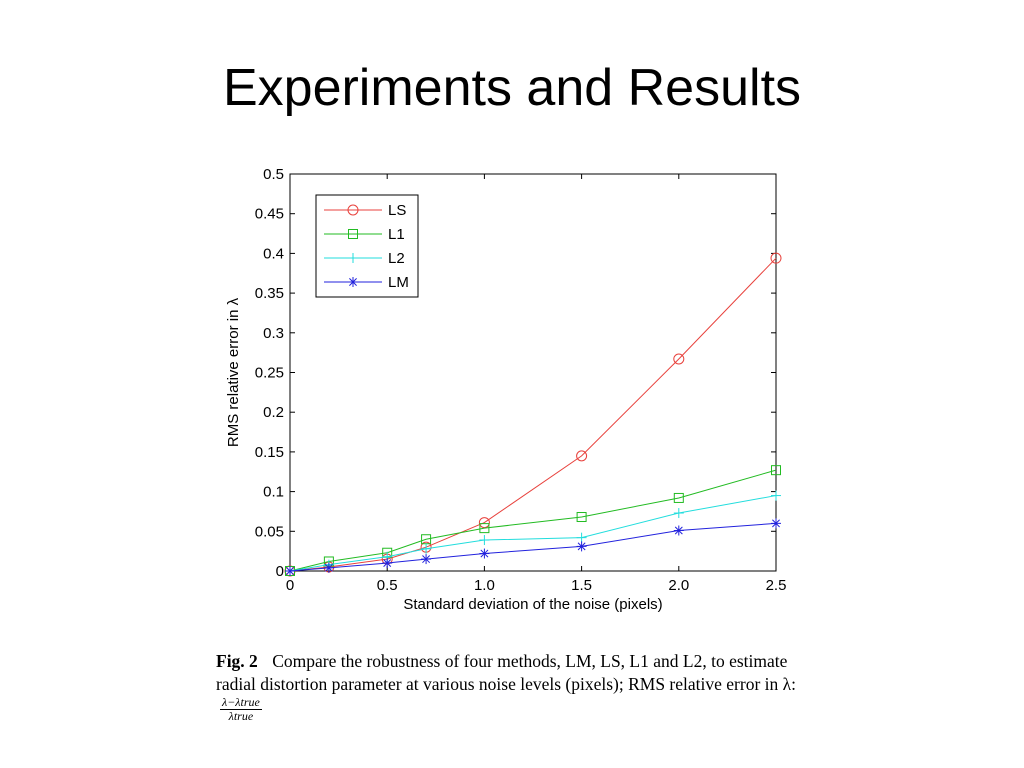 The image size is (1024, 768). What do you see at coordinates (512, 88) in the screenshot?
I see `slide-title: Experiments and Results` at bounding box center [512, 88].